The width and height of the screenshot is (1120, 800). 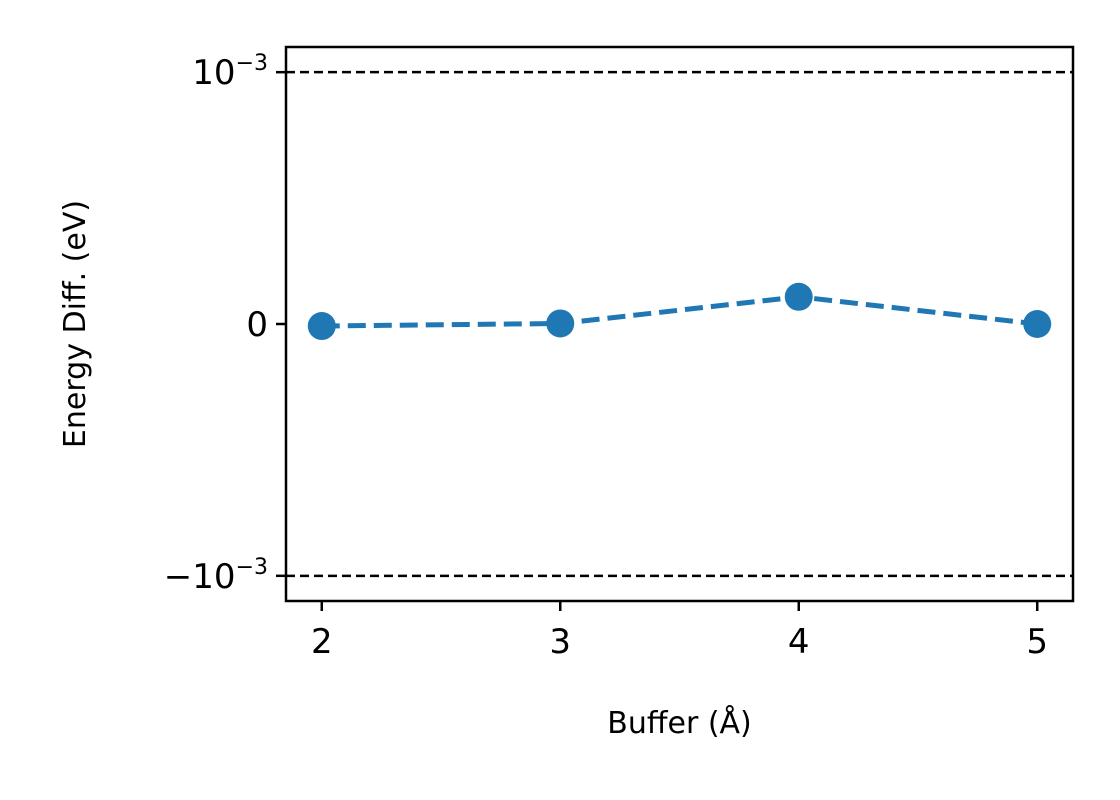 I want to click on y-tick-label: −10−3, so click(x=216, y=576).